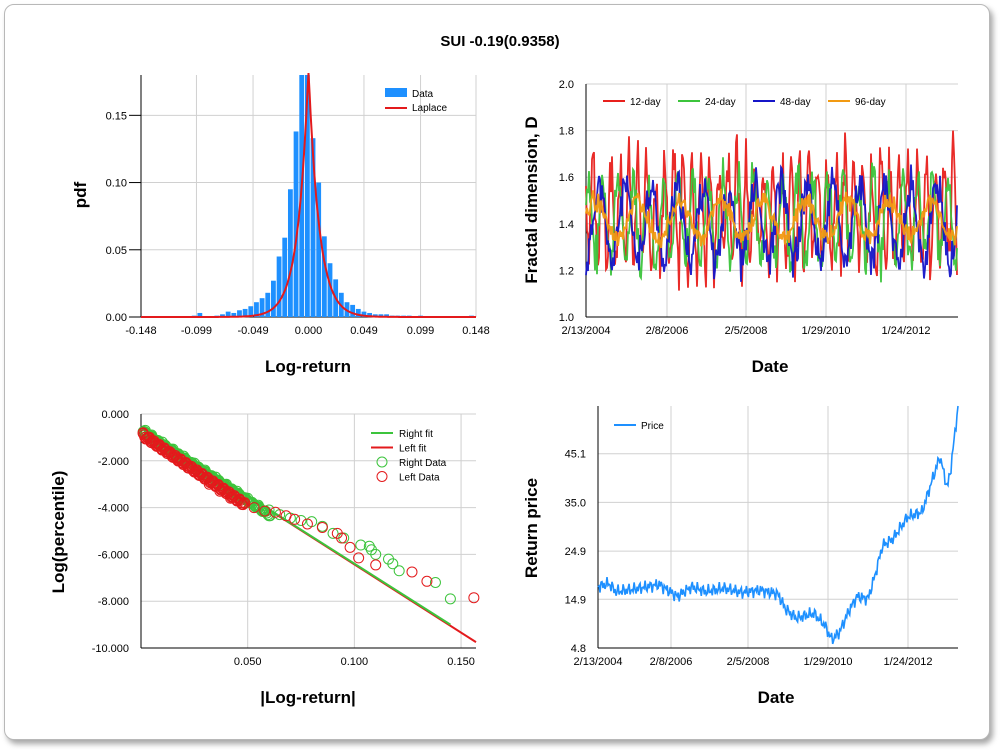  I want to click on pdf-xtick: 0.148, so click(476, 331).